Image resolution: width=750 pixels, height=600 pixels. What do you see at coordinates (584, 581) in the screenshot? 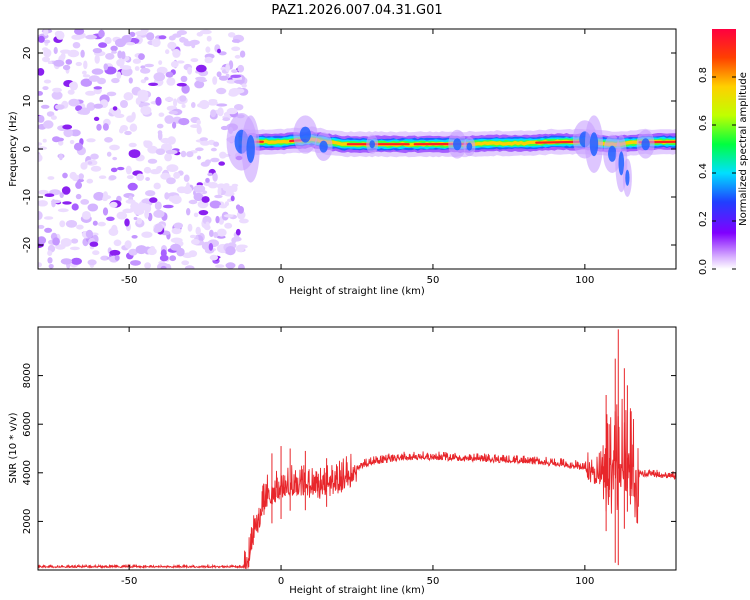
I see `snr-xtick-label: 100` at bounding box center [584, 581].